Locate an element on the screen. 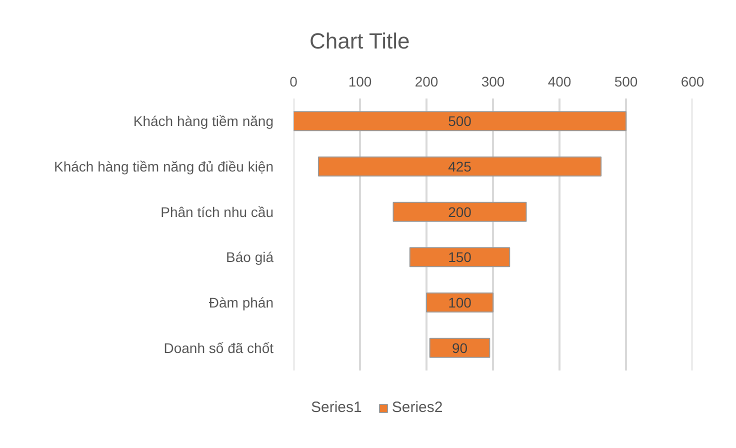  data-label: 150 is located at coordinates (460, 257).